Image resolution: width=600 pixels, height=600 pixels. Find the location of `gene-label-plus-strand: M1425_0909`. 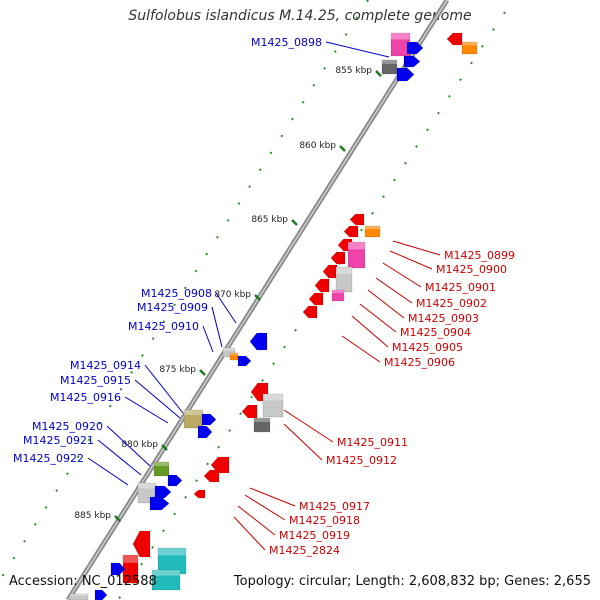

gene-label-plus-strand: M1425_0909 is located at coordinates (180, 324).